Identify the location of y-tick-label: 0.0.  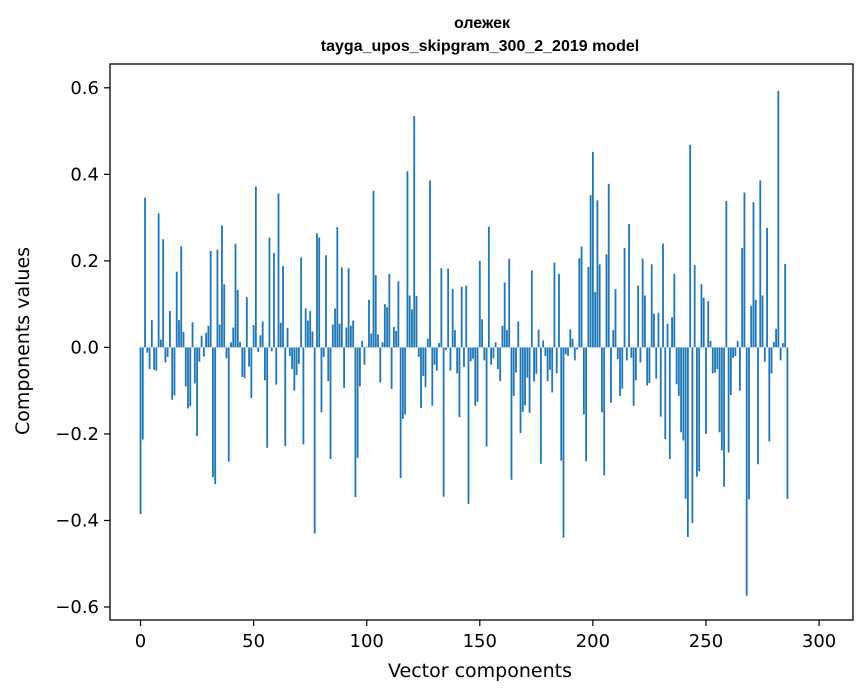
(84, 347).